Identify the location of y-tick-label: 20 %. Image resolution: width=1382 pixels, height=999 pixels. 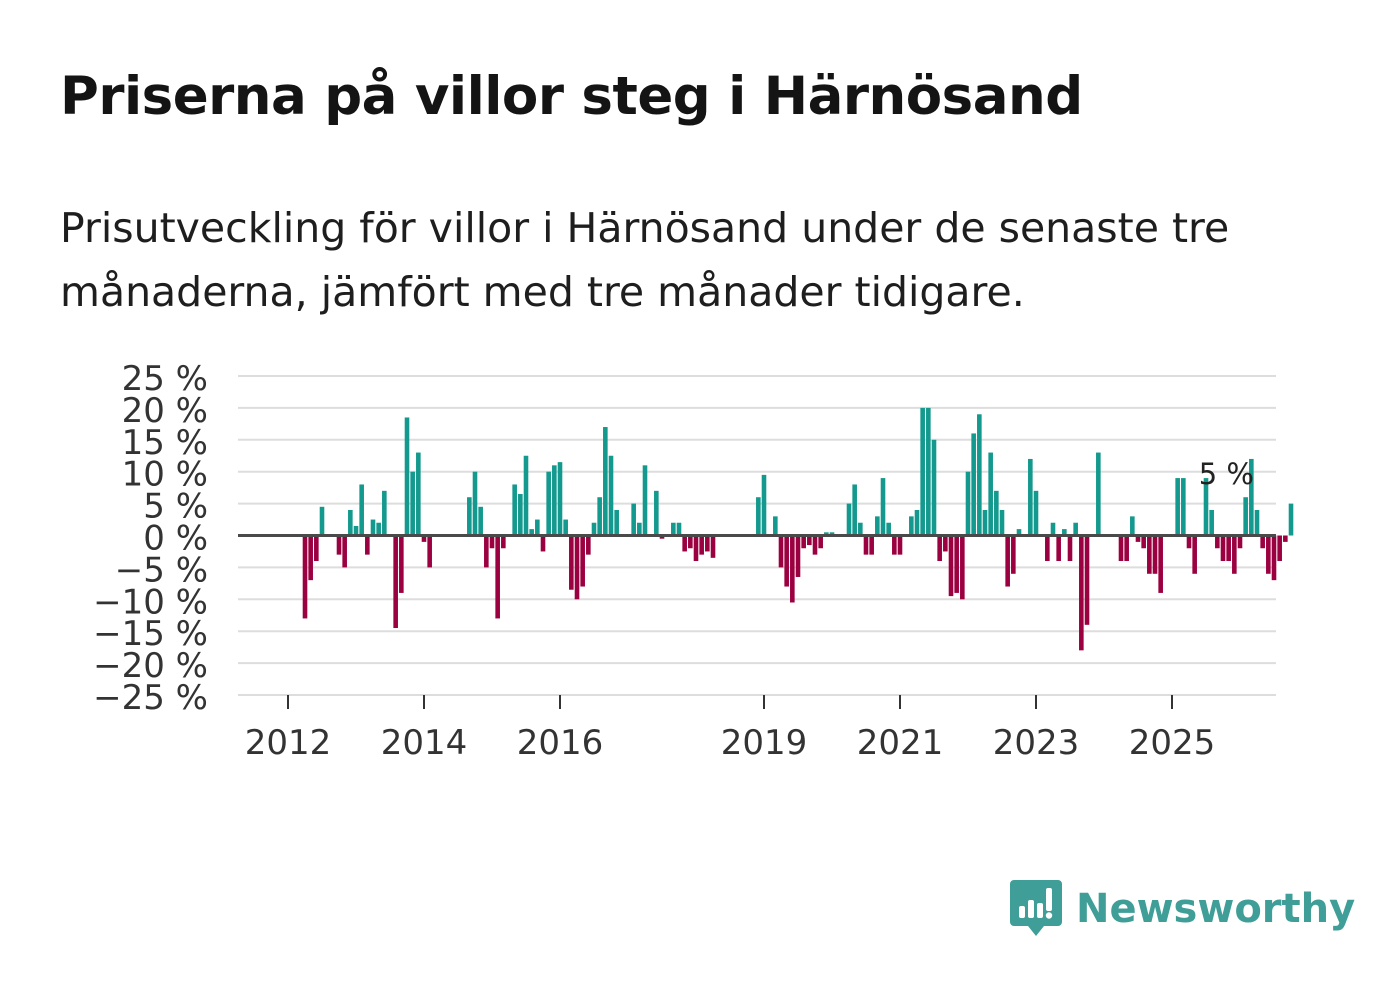
(165, 411).